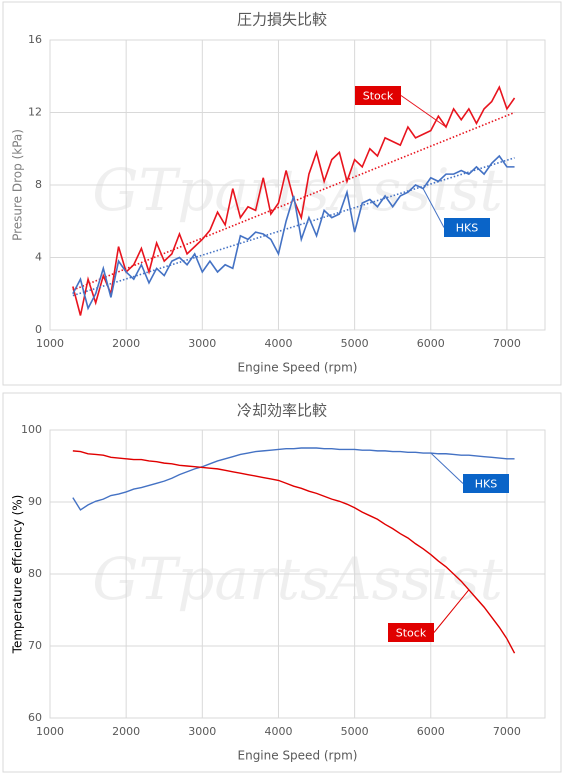 The height and width of the screenshot is (779, 565). What do you see at coordinates (35, 717) in the screenshot?
I see `y-tick-label: 60` at bounding box center [35, 717].